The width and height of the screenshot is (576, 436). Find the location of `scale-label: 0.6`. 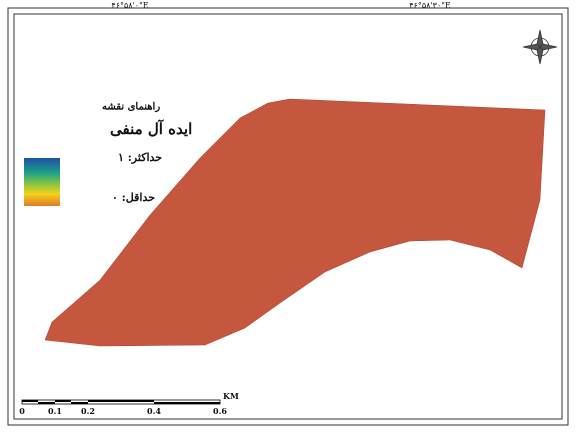

scale-label: 0.6 is located at coordinates (220, 411).